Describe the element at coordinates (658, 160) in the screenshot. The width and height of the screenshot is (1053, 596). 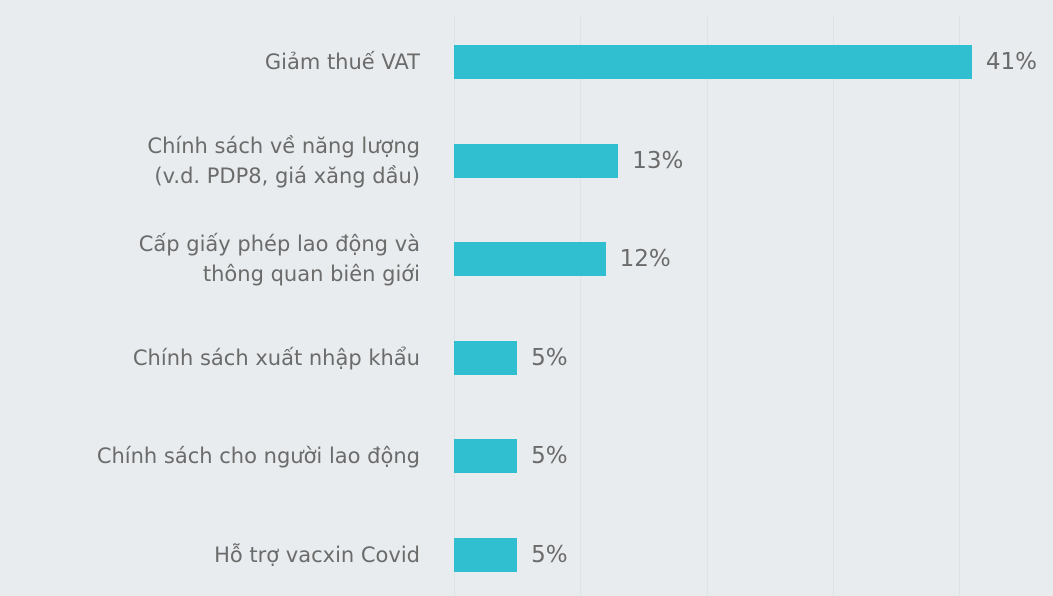
I see `value-label: 13%` at that location.